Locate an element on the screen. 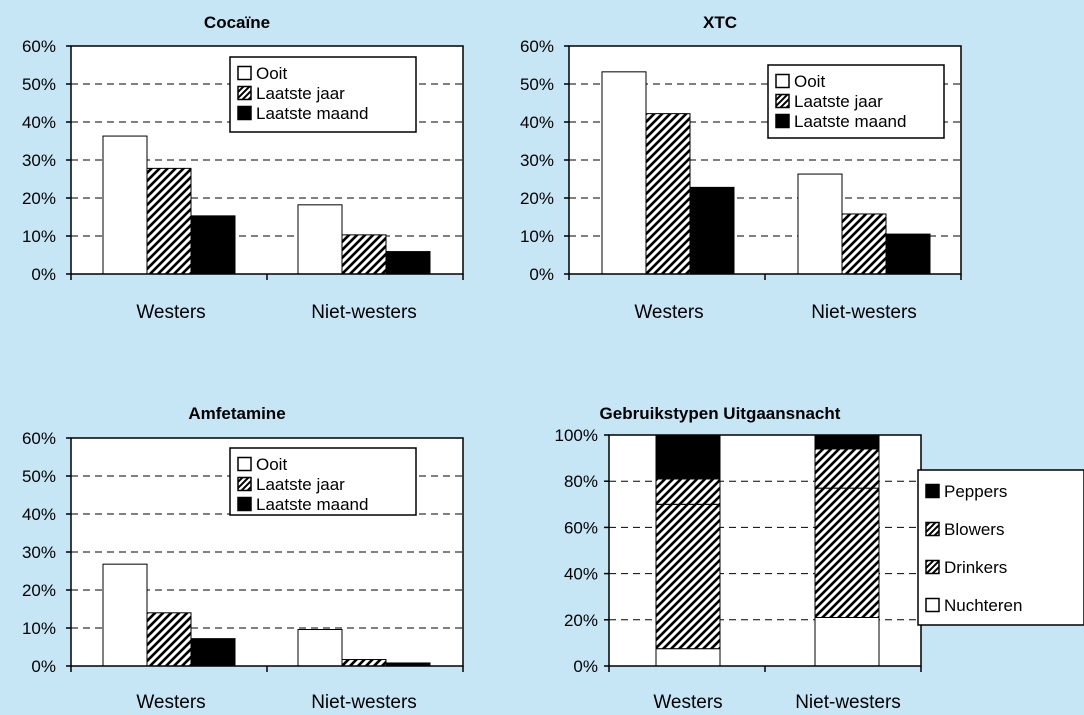  legend-label-peppers: Peppers is located at coordinates (975, 491).